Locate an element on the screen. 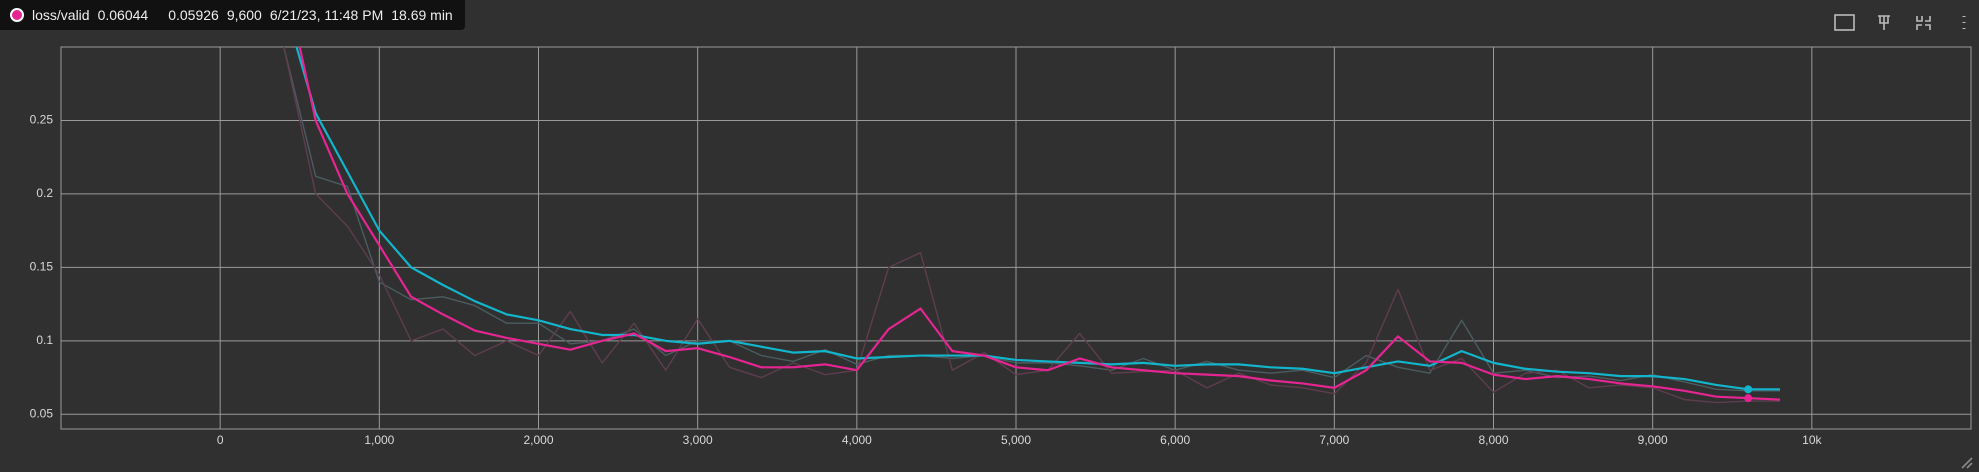 The image size is (1979, 472). x-tick-label: 10k is located at coordinates (1812, 440).